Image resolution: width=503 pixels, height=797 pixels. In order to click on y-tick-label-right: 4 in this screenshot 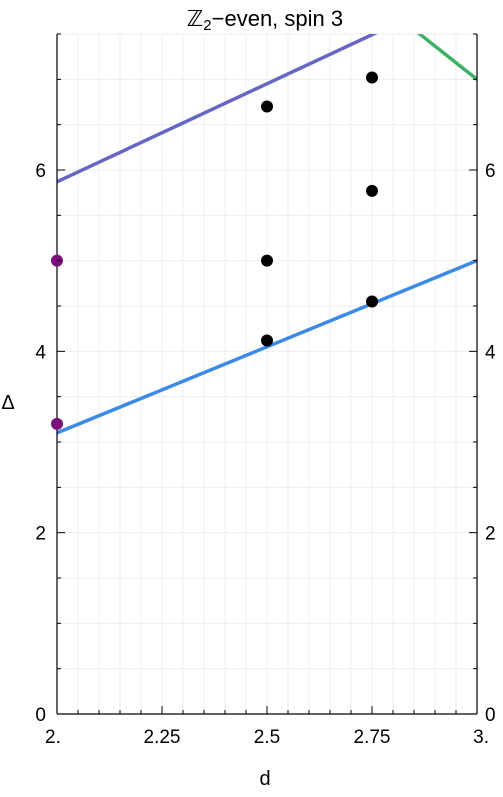, I will do `click(490, 352)`.